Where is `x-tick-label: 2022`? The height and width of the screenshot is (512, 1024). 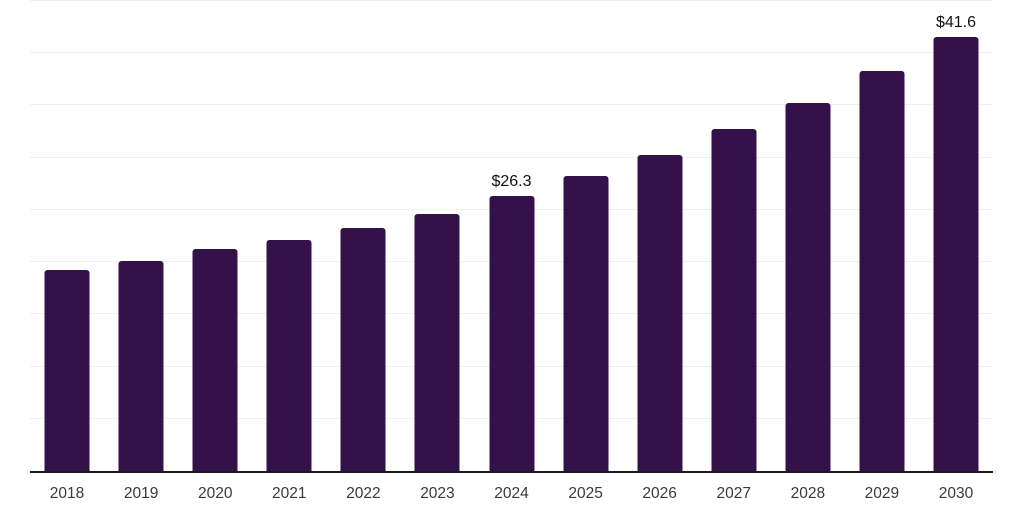
x-tick-label: 2022 is located at coordinates (363, 493).